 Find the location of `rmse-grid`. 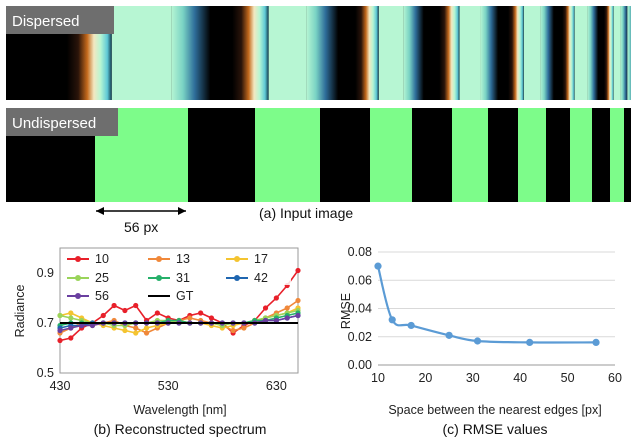

rmse-grid is located at coordinates (496, 308).